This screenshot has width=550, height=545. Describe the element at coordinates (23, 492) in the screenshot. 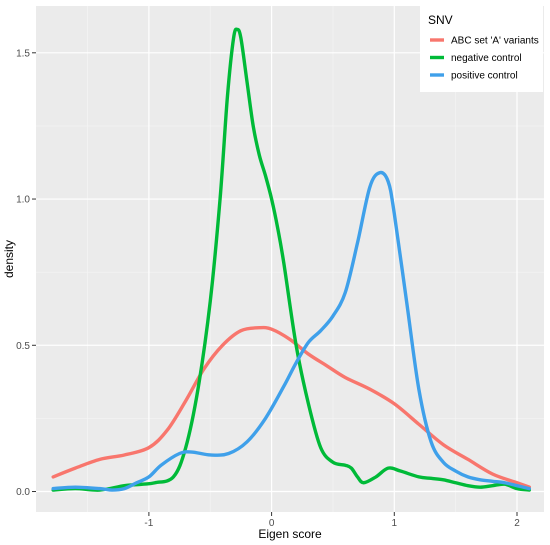

I see `y-tick-label: 0.0` at that location.